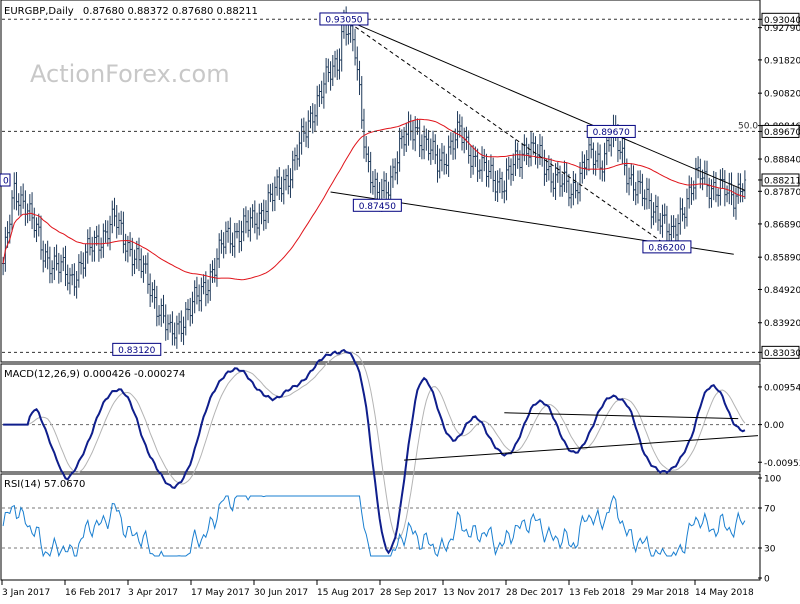 This screenshot has width=800, height=604. I want to click on x-tick-label: 14 May 2018, so click(724, 593).